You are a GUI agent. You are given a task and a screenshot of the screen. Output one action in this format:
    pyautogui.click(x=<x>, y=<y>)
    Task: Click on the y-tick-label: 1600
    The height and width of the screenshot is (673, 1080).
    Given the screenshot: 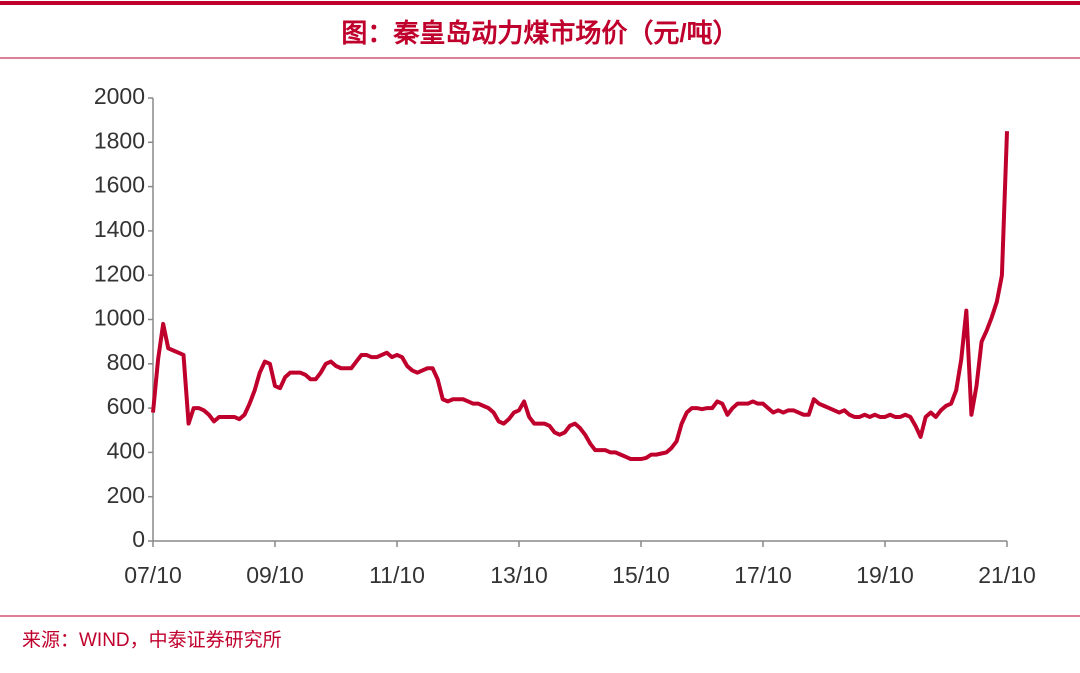 What is the action you would take?
    pyautogui.click(x=119, y=185)
    